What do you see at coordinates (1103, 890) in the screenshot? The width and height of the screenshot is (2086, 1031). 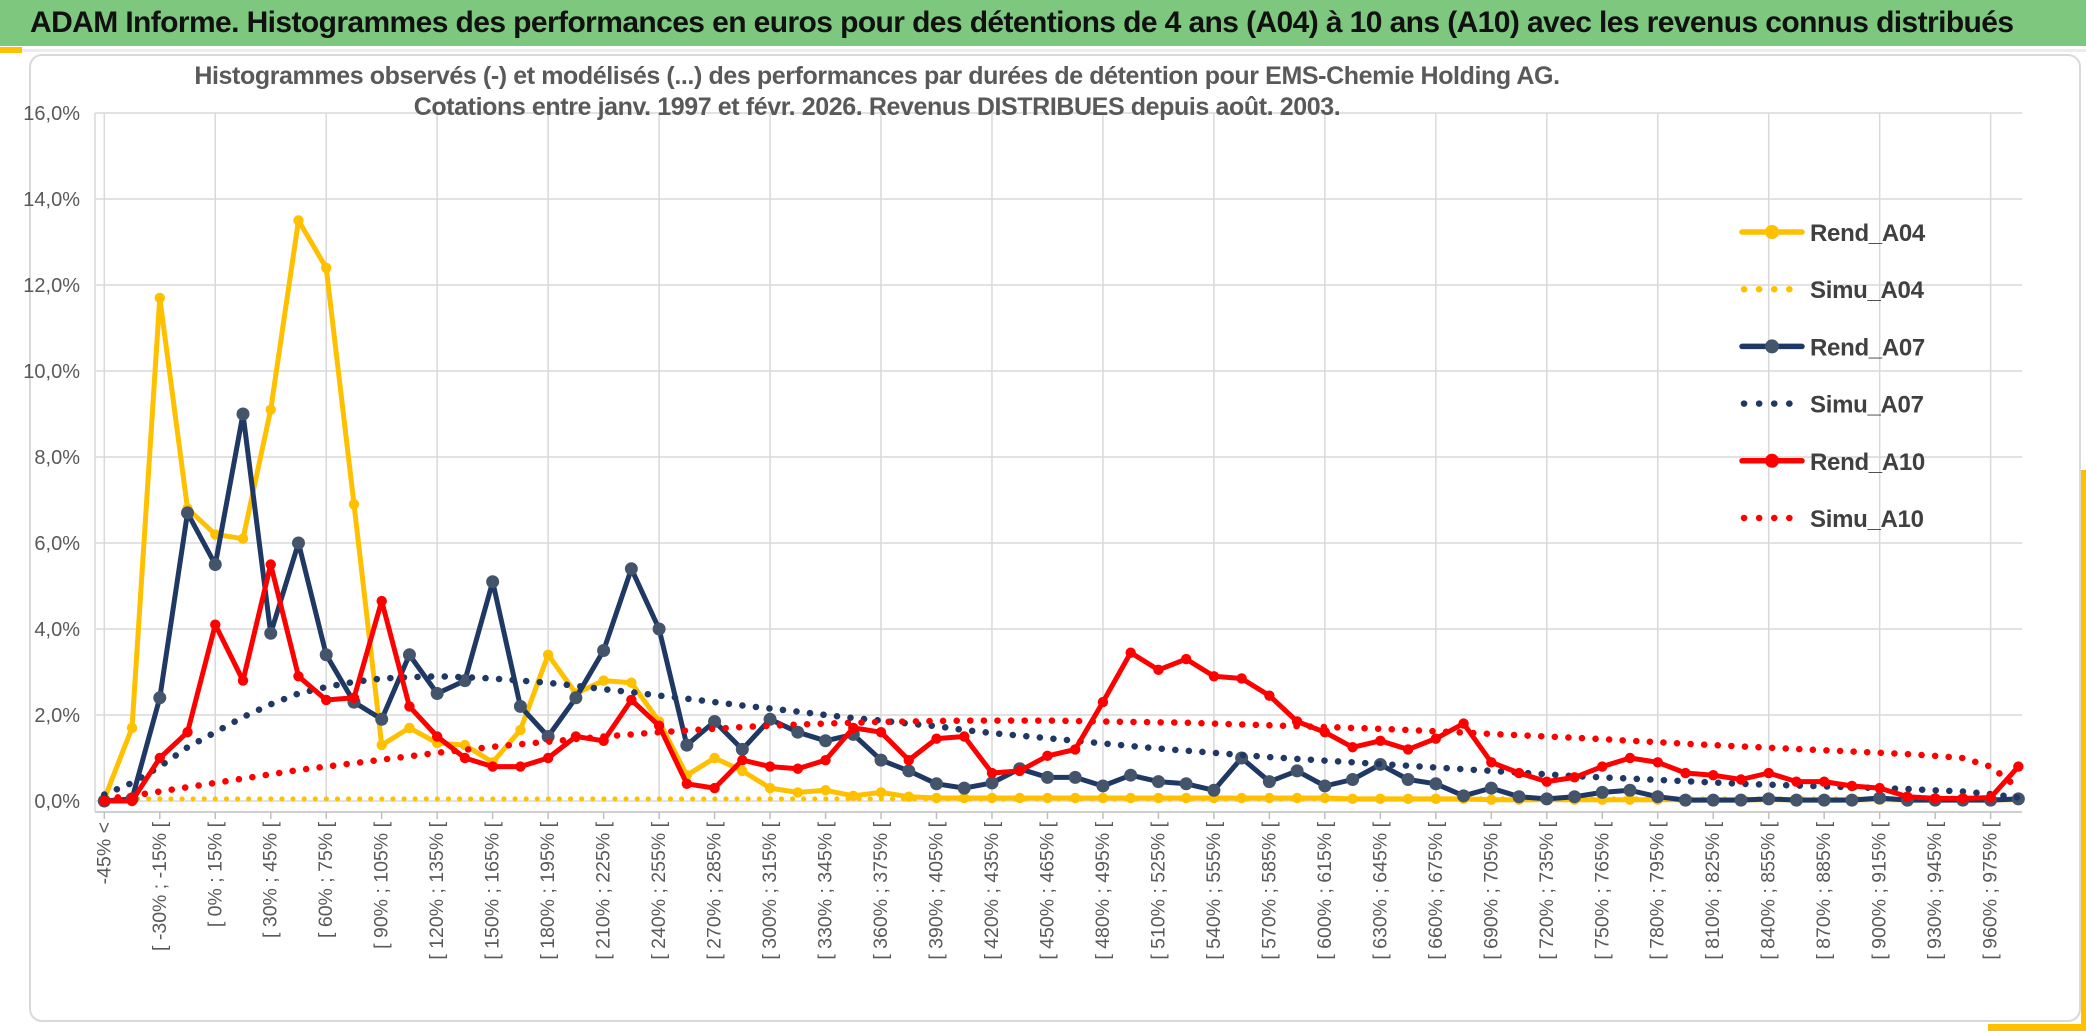 I see `x-tick-label: [ 480% ; 495% [` at bounding box center [1103, 890].